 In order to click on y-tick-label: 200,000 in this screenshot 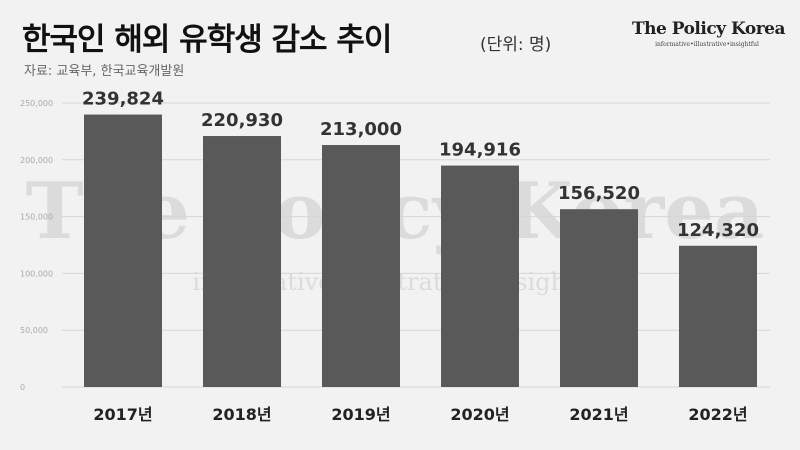, I will do `click(36, 160)`.